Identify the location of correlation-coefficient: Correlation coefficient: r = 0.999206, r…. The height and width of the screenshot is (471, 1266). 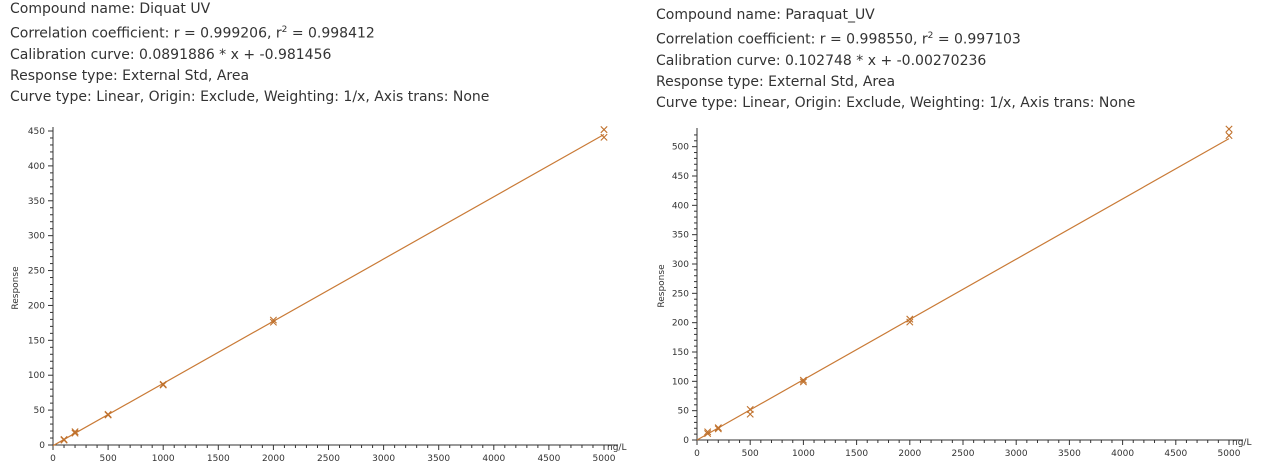
(192, 33).